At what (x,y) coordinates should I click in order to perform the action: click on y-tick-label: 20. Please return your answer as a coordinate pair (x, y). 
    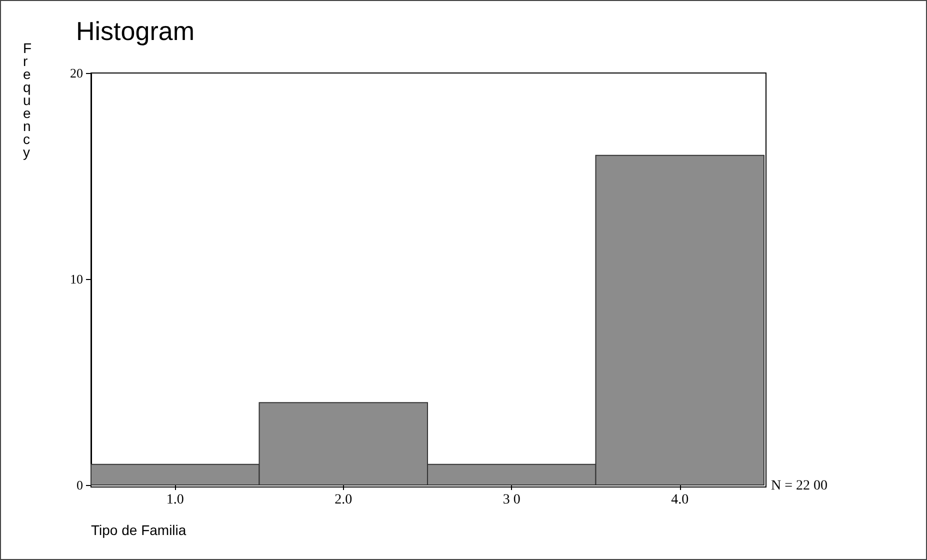
    Looking at the image, I should click on (76, 73).